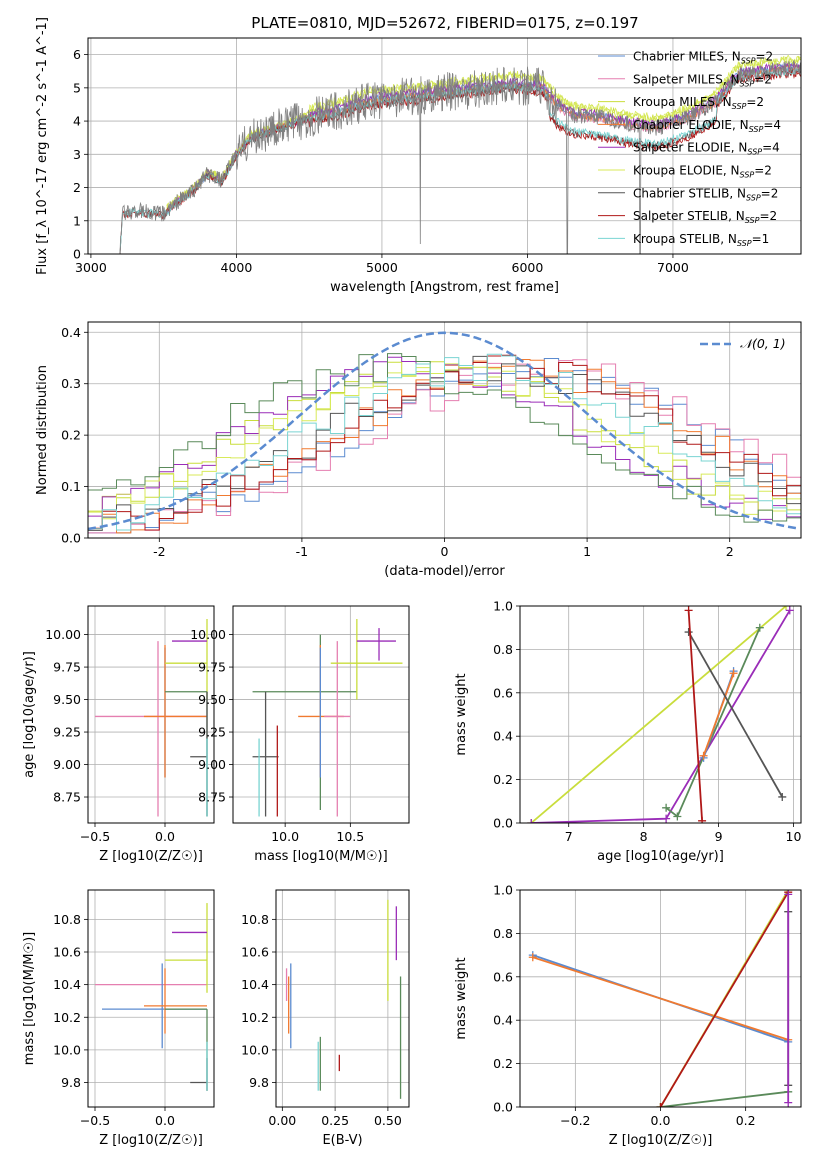 This screenshot has width=819, height=1170. I want to click on residuals-xlabel: (data-model)/error, so click(444, 571).